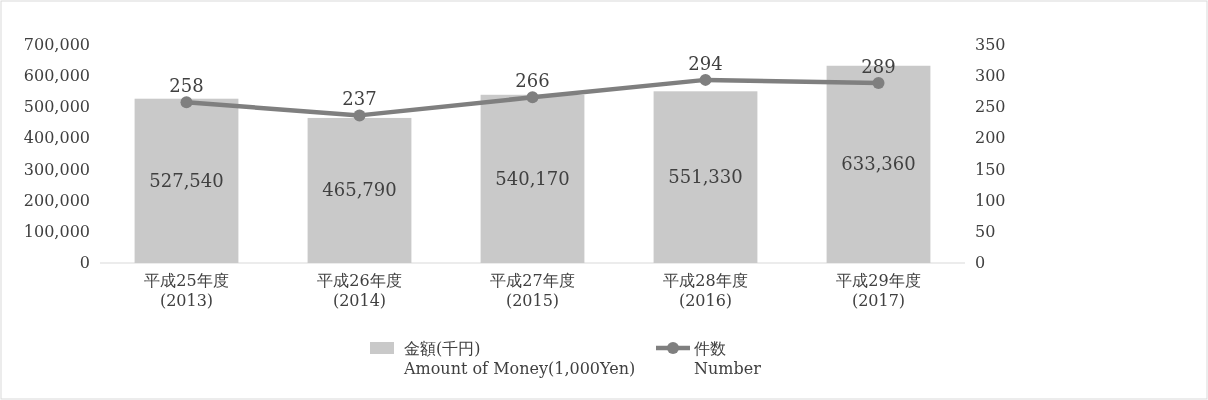  I want to click on x-tick-label: 平成26年度 (2014), so click(359, 290).